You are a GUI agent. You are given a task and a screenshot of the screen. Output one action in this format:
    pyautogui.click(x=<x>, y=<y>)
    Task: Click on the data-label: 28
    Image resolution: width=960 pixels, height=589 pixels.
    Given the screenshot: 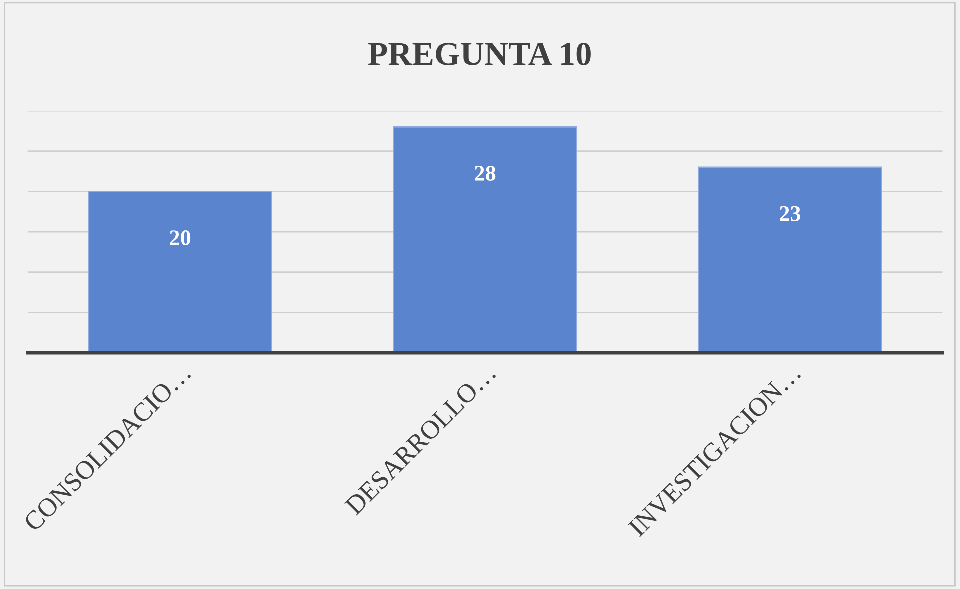 What is the action you would take?
    pyautogui.click(x=485, y=173)
    